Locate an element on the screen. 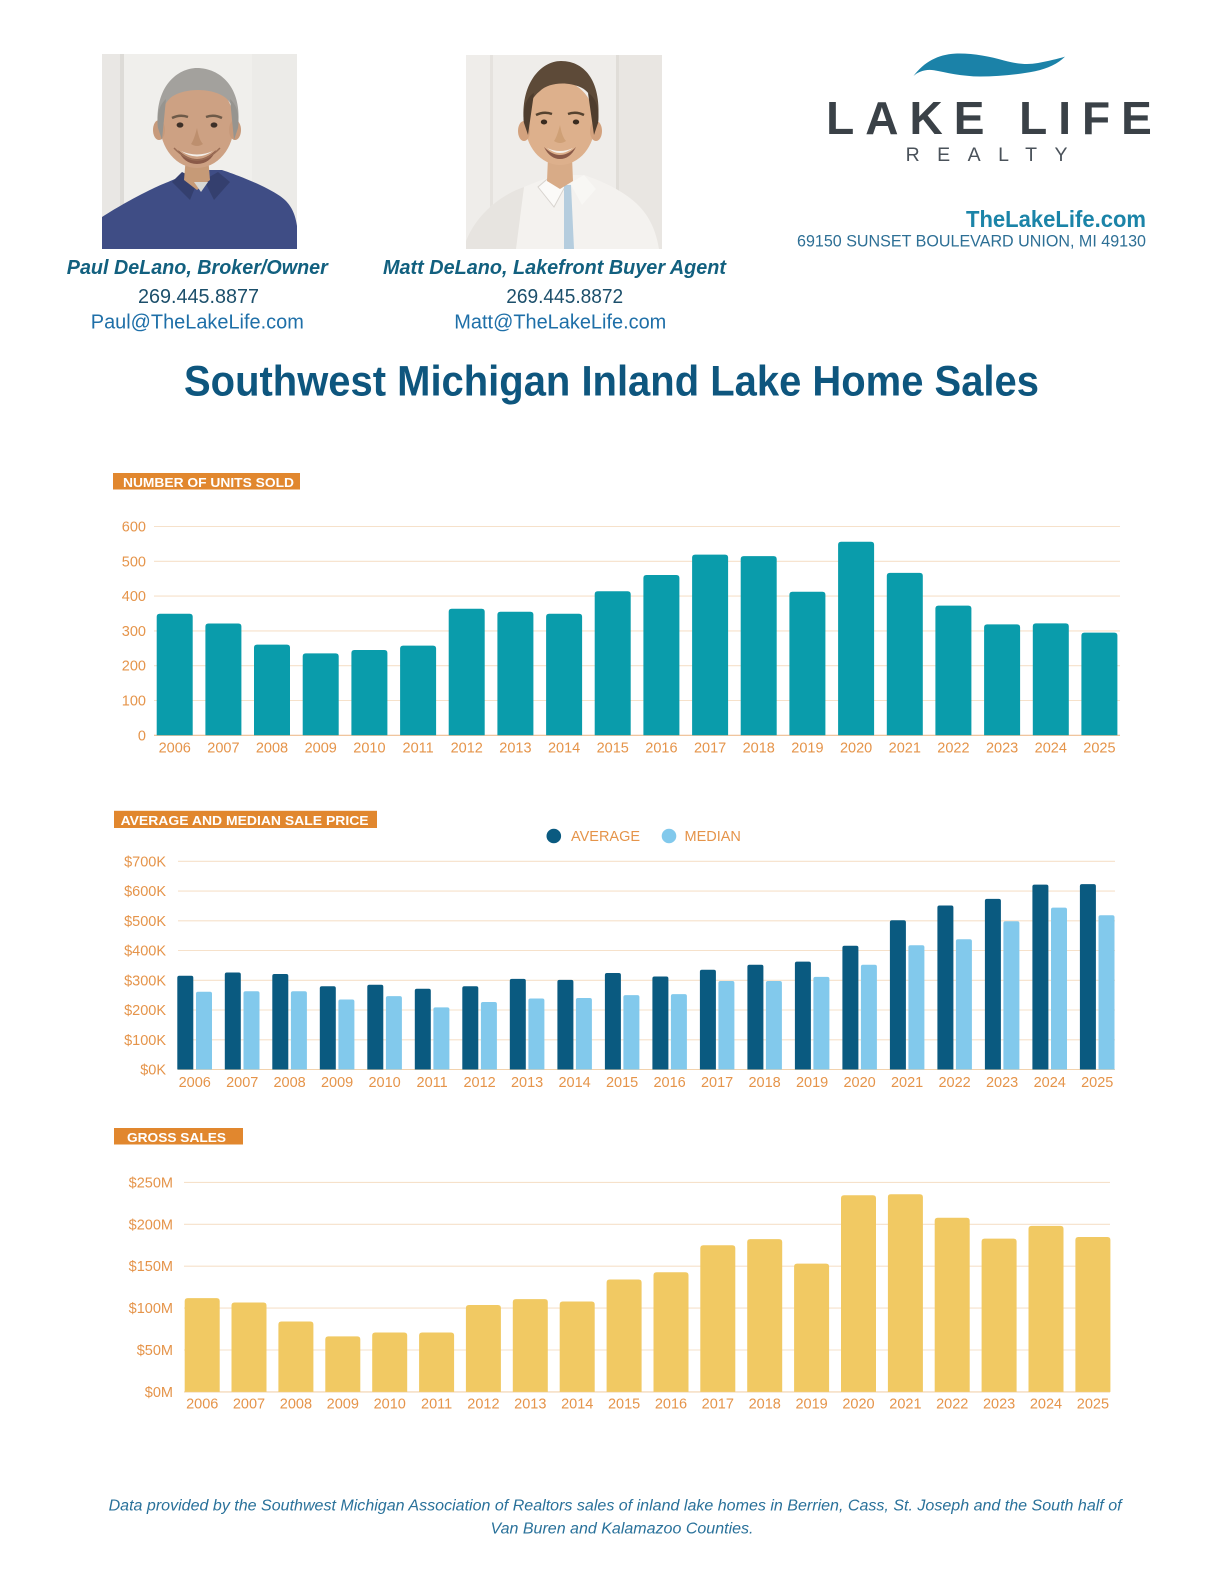  svg-text: AVERAGE AND MEDIAN SALE PRICE is located at coordinates (245, 821).